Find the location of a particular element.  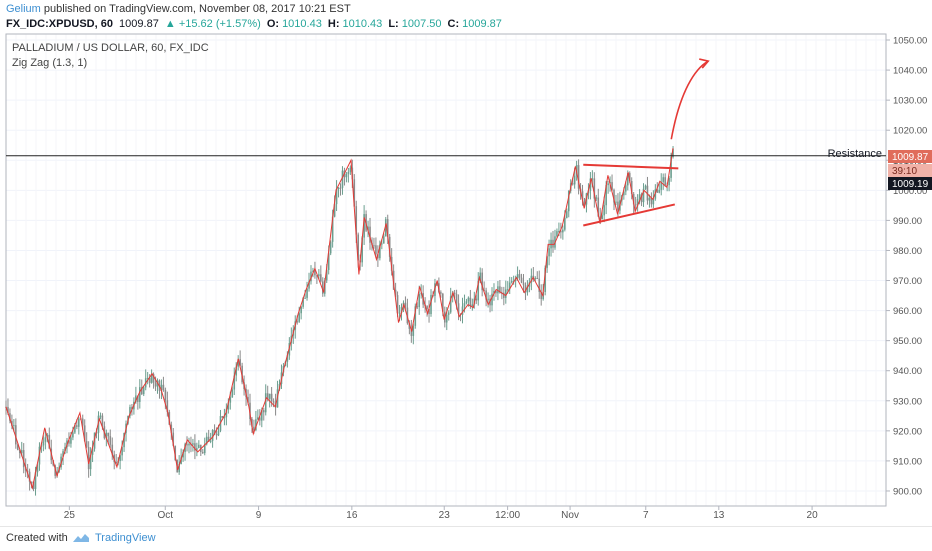

tradingview-logo-icon is located at coordinates (81, 538).